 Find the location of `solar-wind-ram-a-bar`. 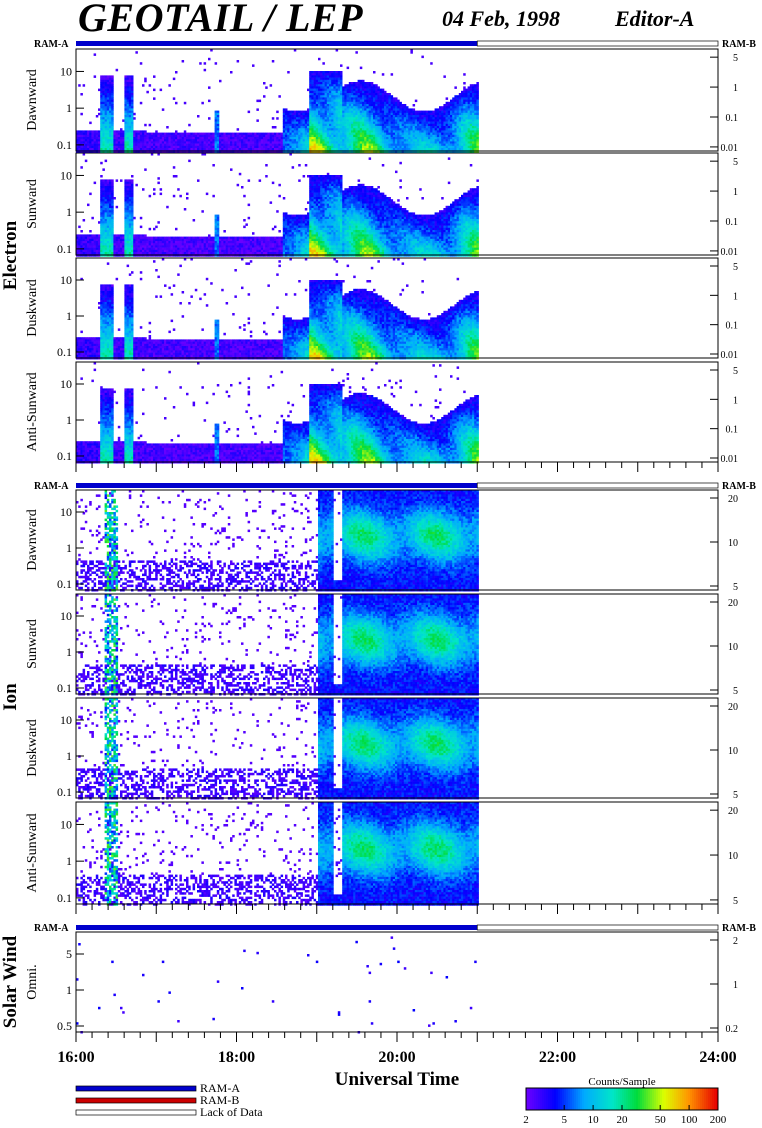

solar-wind-ram-a-bar is located at coordinates (277, 927).